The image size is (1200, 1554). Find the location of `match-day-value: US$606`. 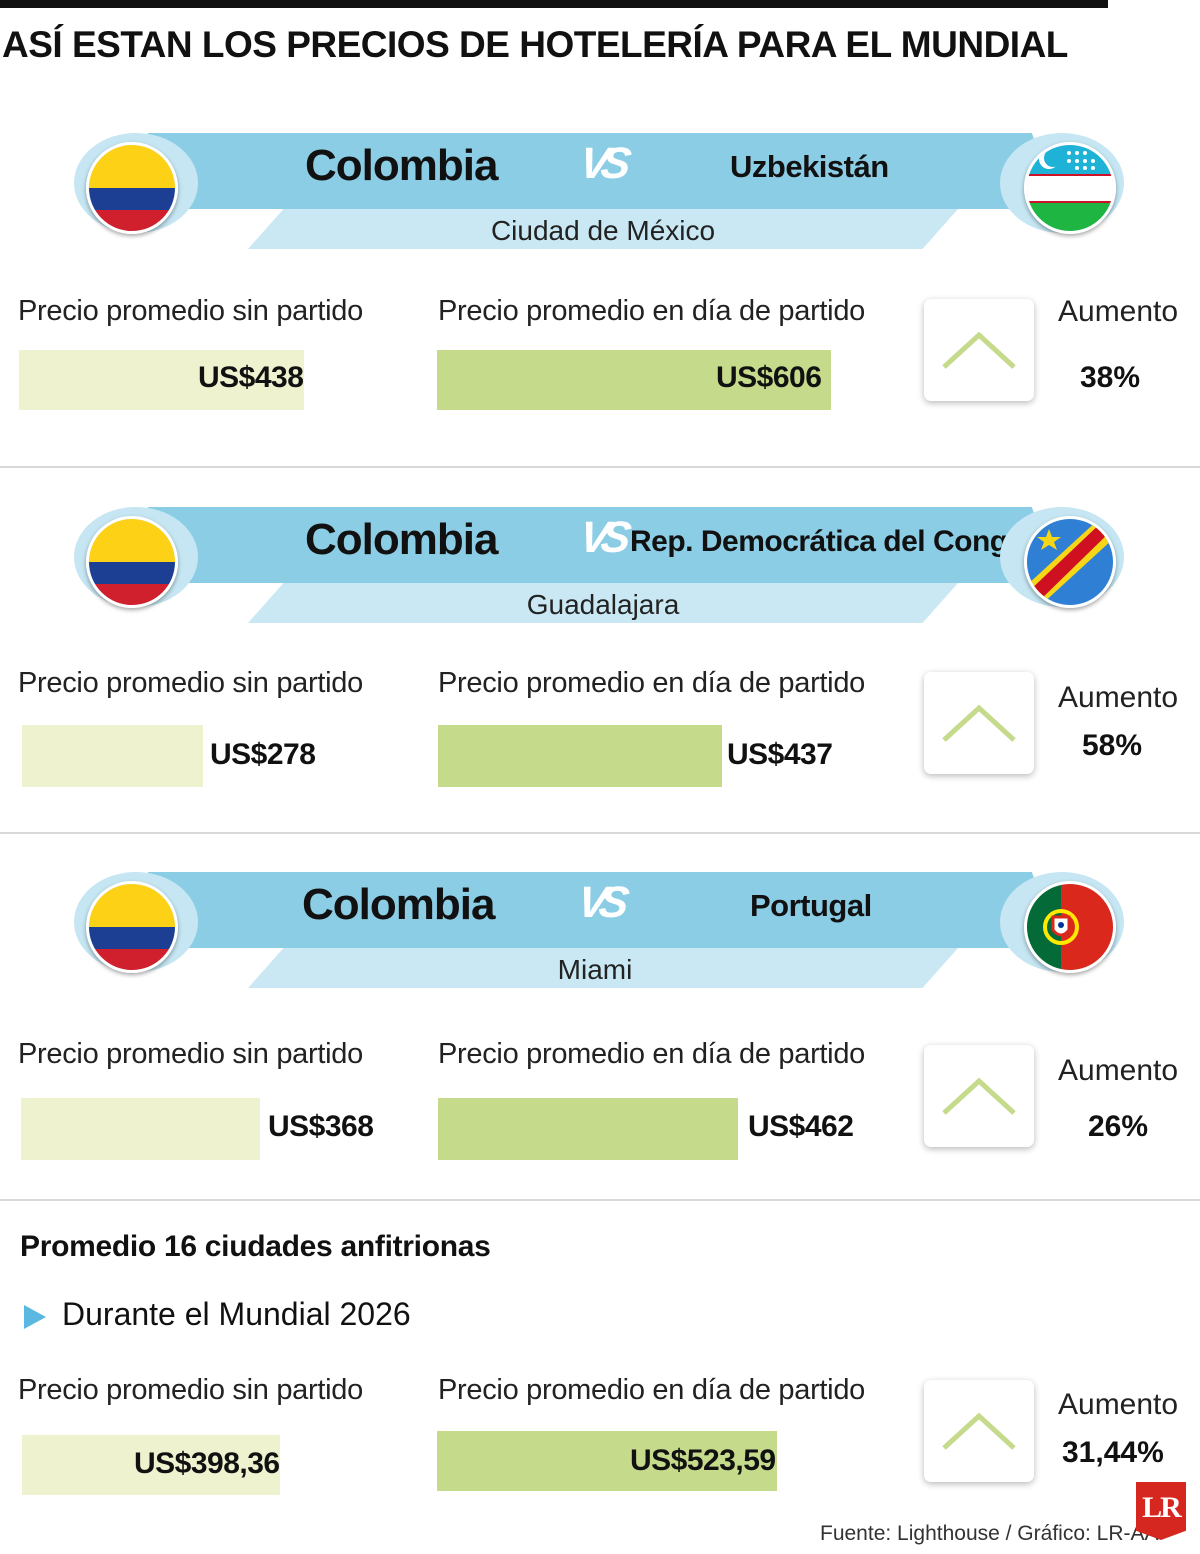

match-day-value: US$606 is located at coordinates (769, 377).